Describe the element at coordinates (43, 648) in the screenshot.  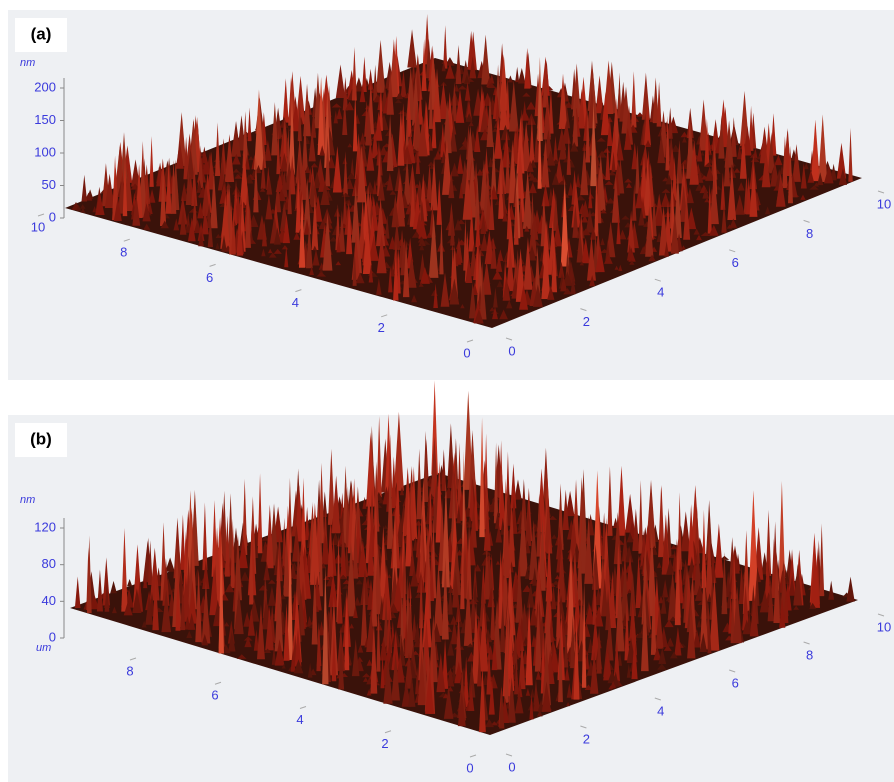
I see `lateral-unit: um` at that location.